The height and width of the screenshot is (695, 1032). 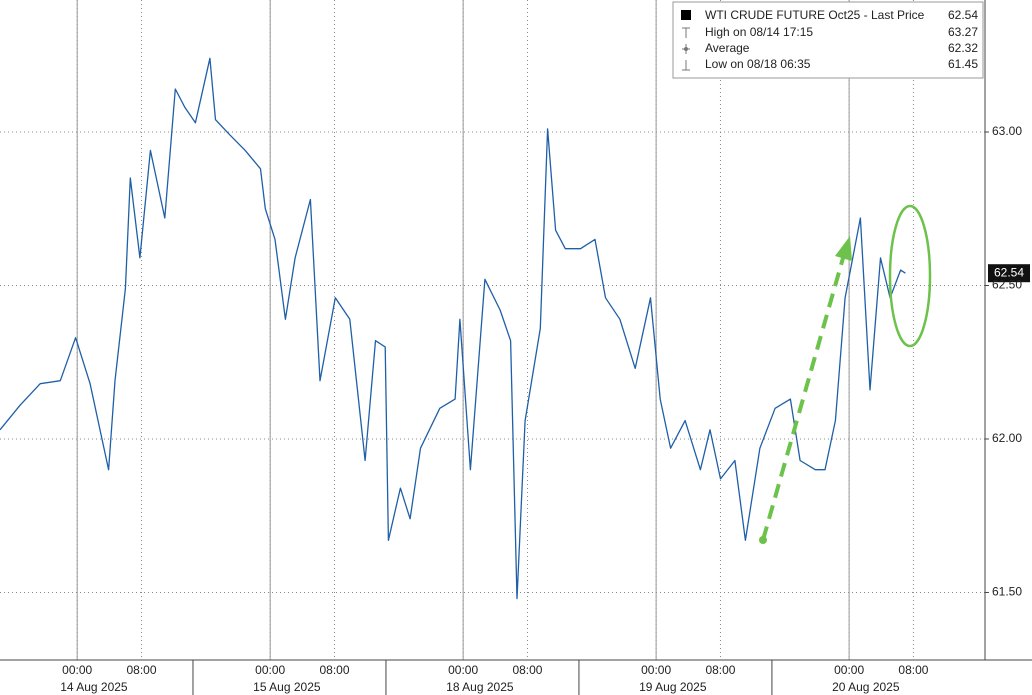 What do you see at coordinates (759, 32) in the screenshot?
I see `legend-stat-label: High on 08/14 17:15` at bounding box center [759, 32].